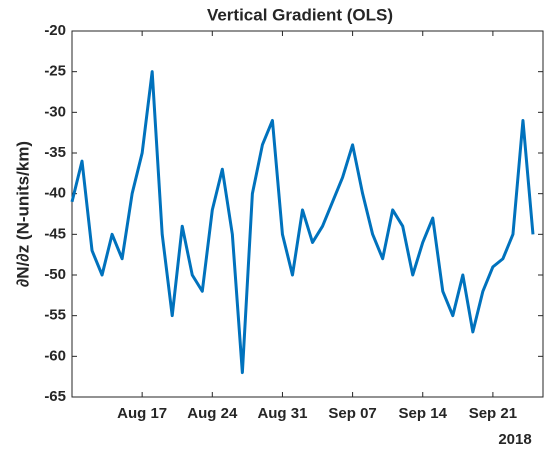  What do you see at coordinates (493, 413) in the screenshot?
I see `x-tick-label: Sep 21` at bounding box center [493, 413].